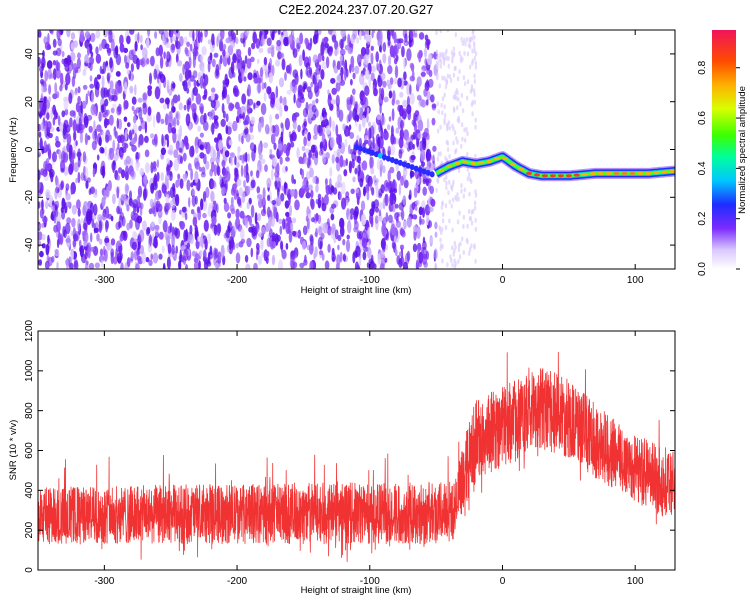 This screenshot has width=750, height=600. What do you see at coordinates (702, 218) in the screenshot?
I see `colorbar-tick-label: 0.2` at bounding box center [702, 218].